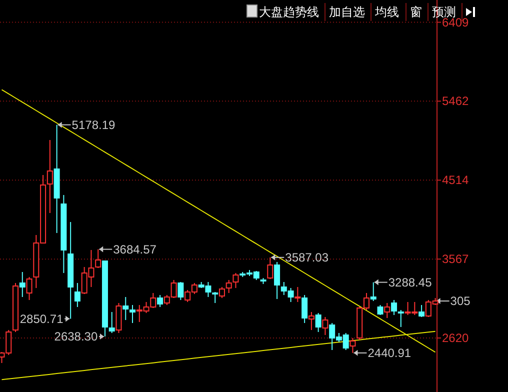 The height and width of the screenshot is (392, 508). Describe the element at coordinates (386, 12) in the screenshot. I see `annotation: 均线` at that location.